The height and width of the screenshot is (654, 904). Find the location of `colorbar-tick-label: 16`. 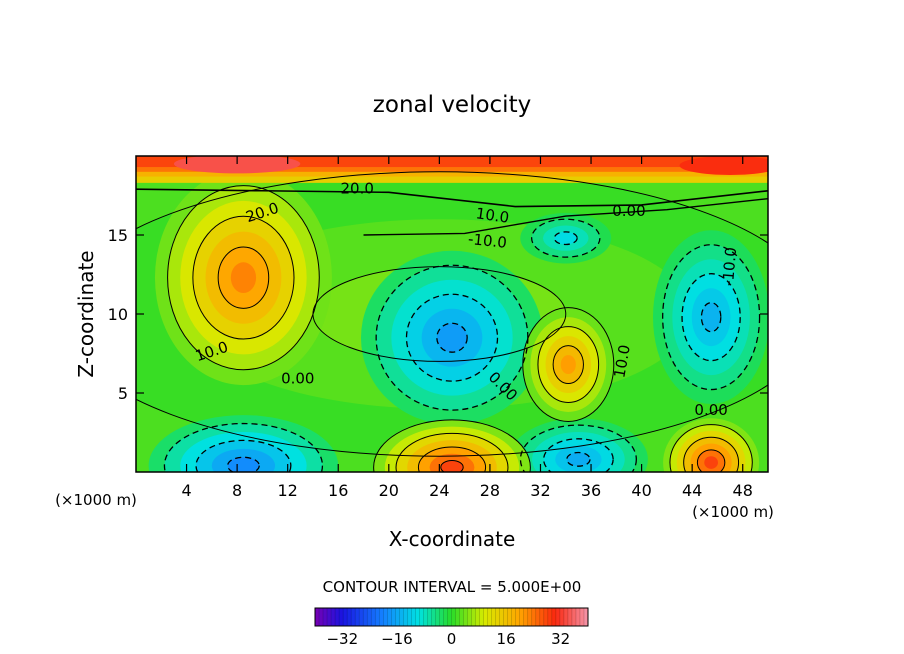

colorbar-tick-label: 16 is located at coordinates (506, 639).